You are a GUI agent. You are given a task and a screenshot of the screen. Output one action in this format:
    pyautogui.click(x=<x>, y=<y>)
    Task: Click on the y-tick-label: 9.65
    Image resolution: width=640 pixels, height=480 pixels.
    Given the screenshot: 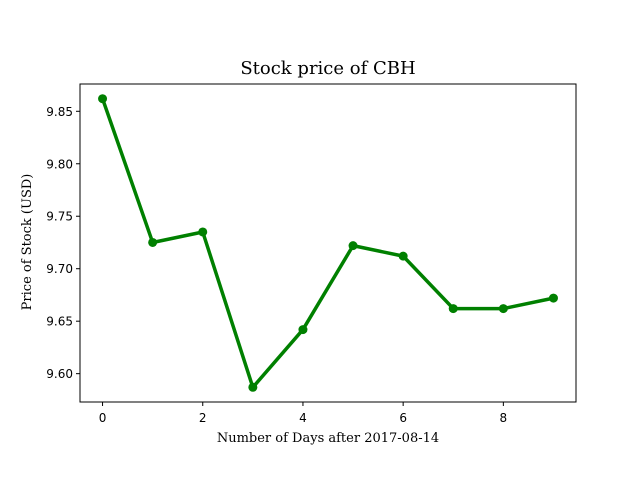 What is the action you would take?
    pyautogui.click(x=59, y=322)
    